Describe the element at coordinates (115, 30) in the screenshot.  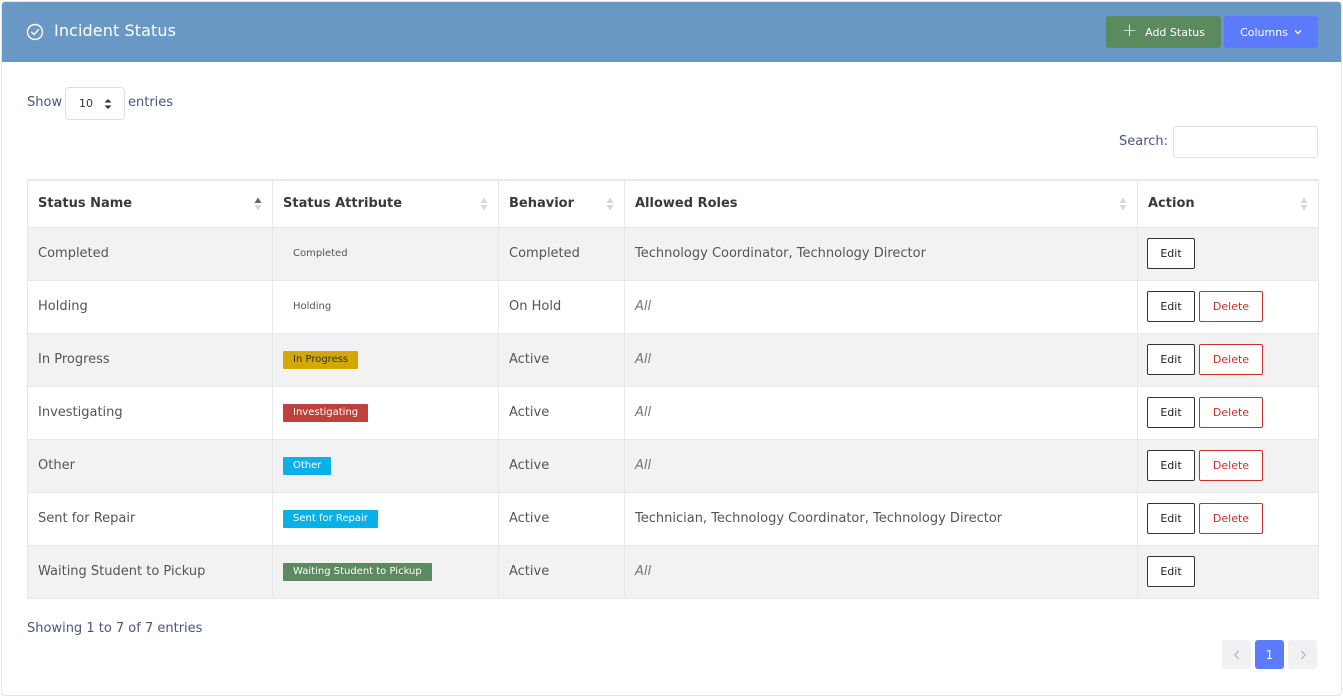
I see `page-title: Incident Status` at that location.